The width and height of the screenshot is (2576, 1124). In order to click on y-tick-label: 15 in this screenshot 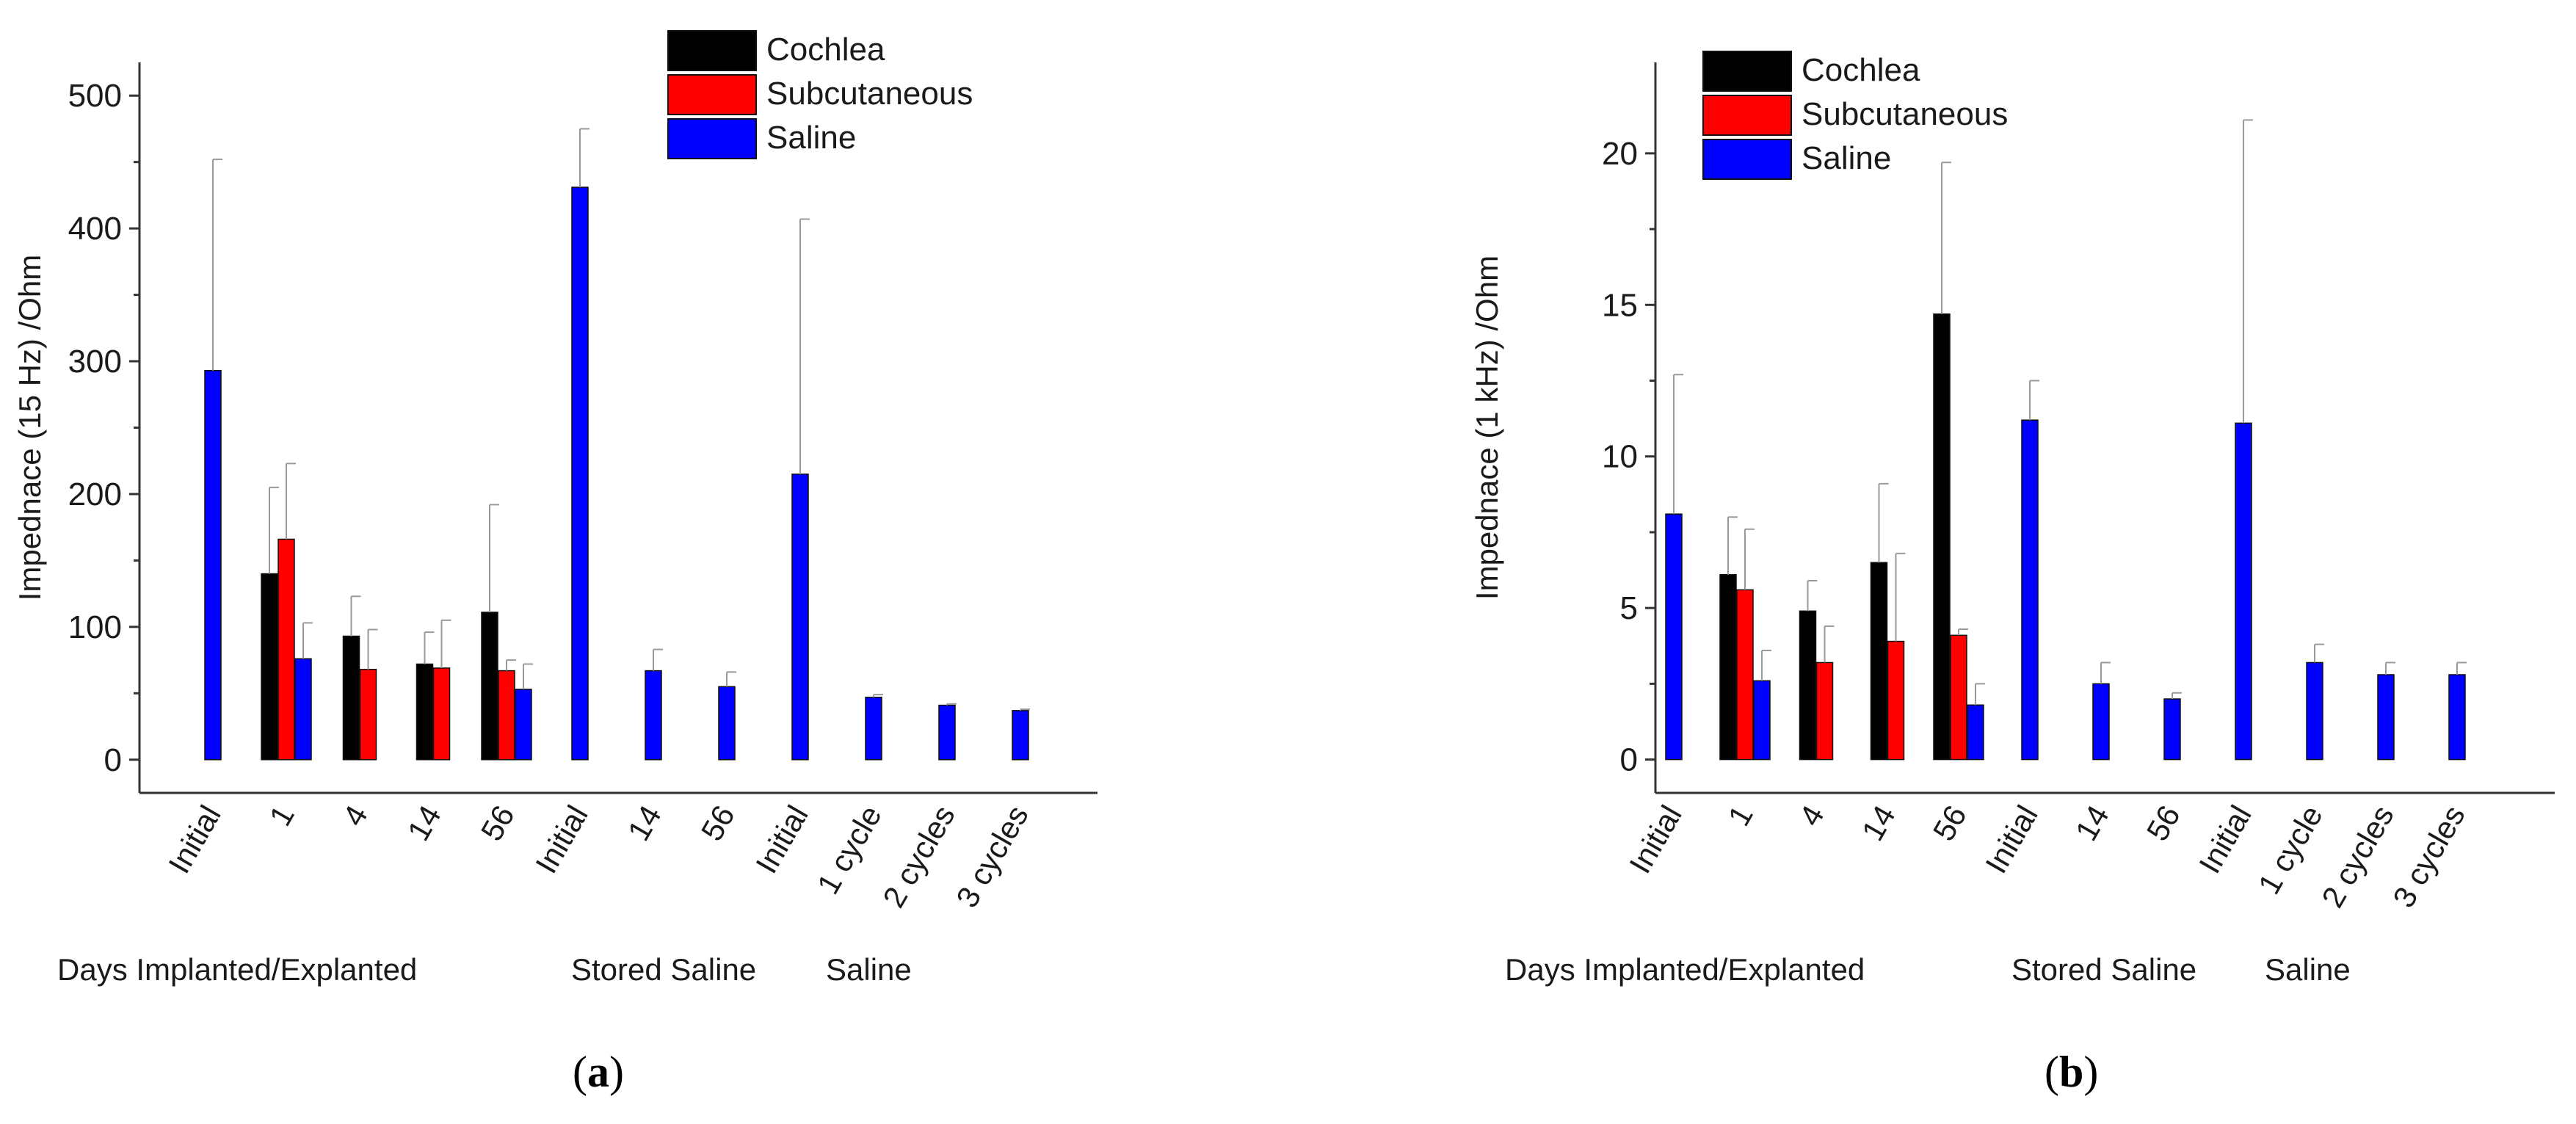, I will do `click(1620, 305)`.